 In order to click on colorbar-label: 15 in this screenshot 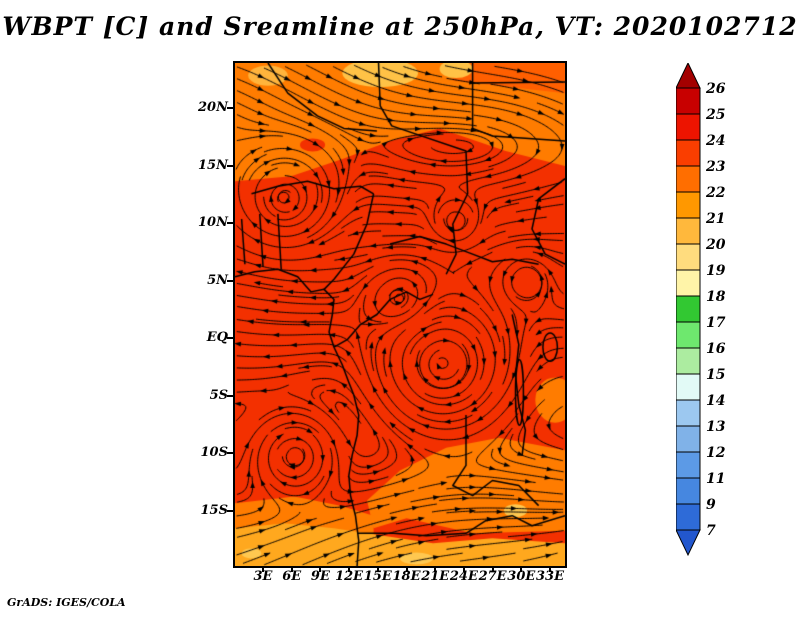, I will do `click(715, 375)`.